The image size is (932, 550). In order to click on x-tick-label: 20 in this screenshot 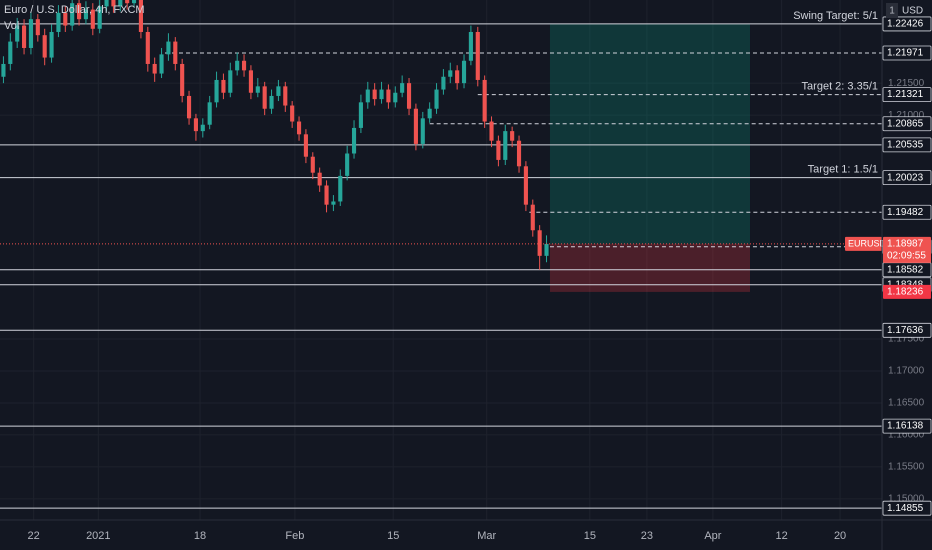, I will do `click(840, 536)`.